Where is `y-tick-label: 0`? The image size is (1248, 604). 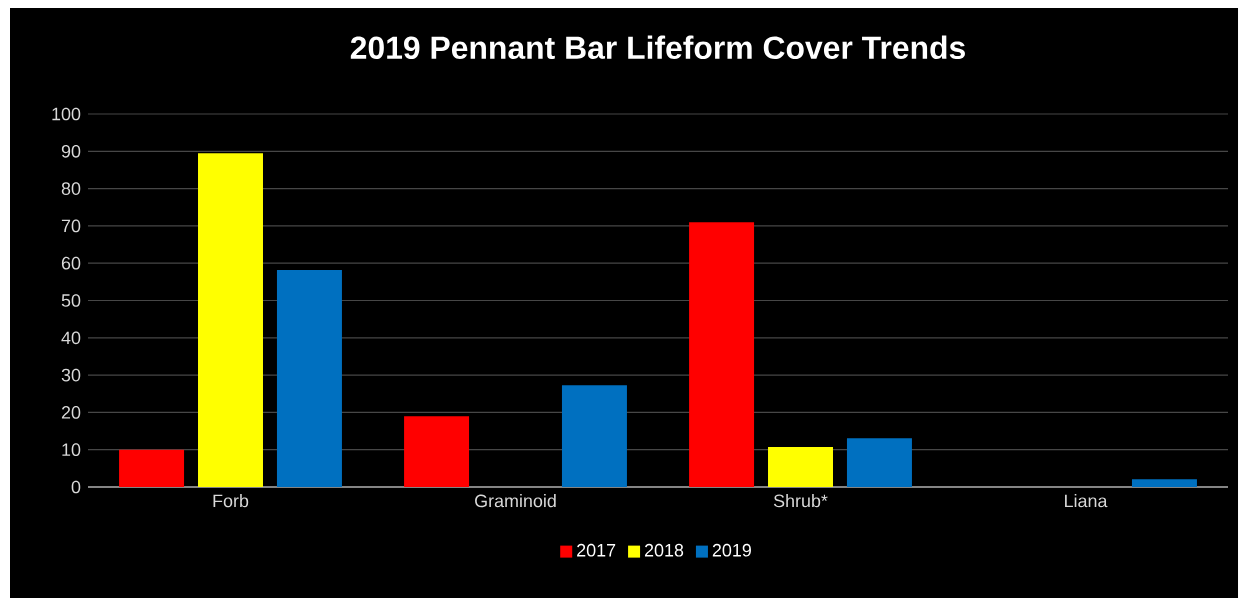
y-tick-label: 0 is located at coordinates (76, 487).